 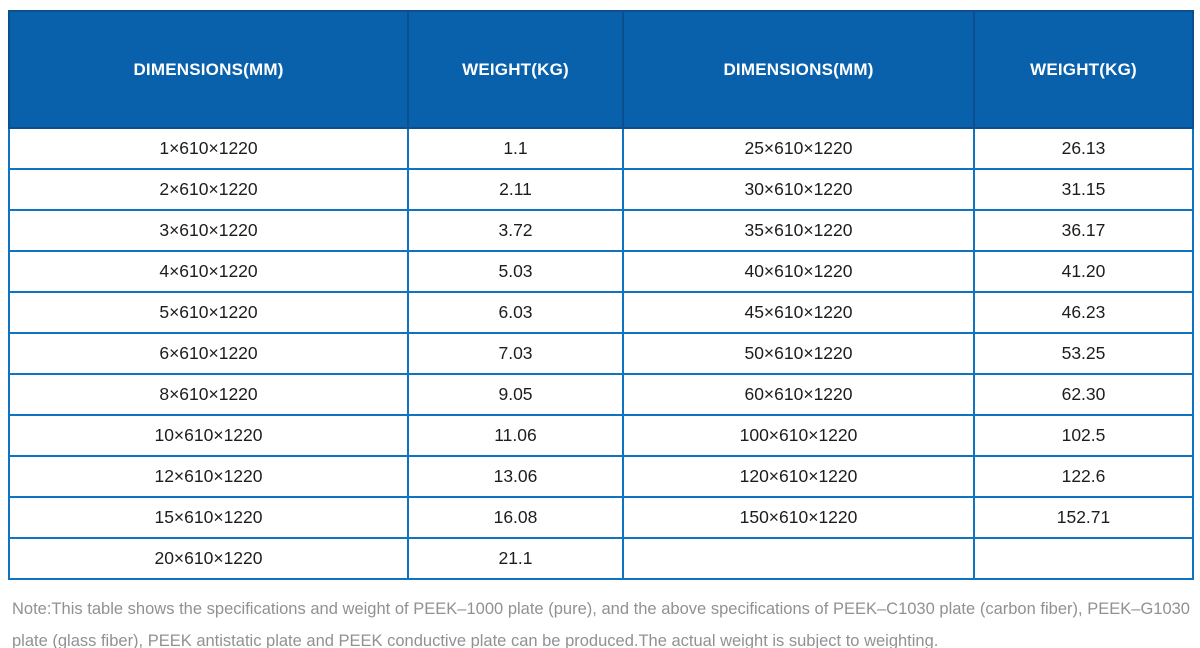 I want to click on weight-cell: 7.03, so click(x=515, y=353).